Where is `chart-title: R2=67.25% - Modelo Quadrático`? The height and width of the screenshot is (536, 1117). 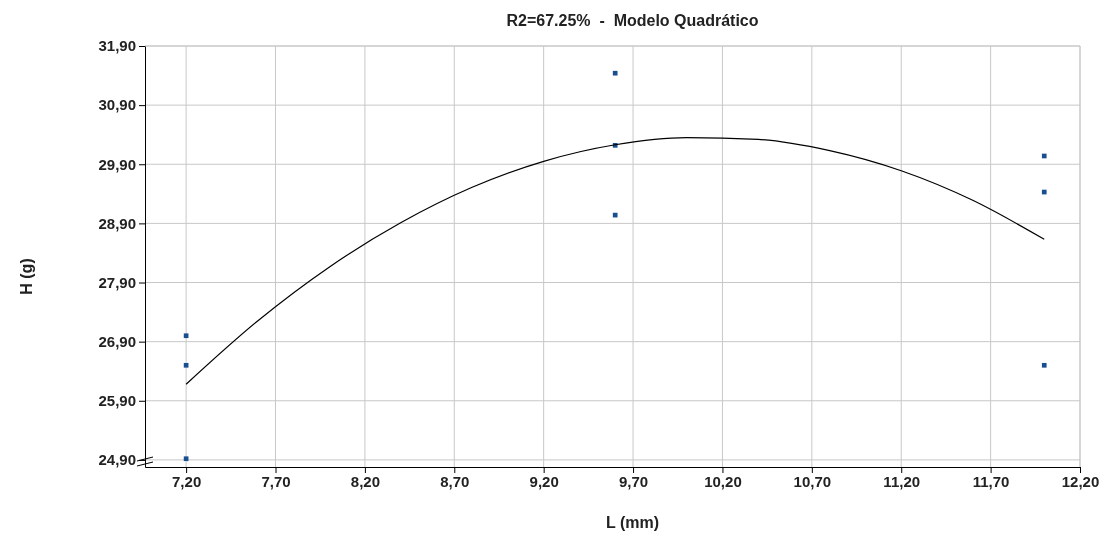
chart-title: R2=67.25% - Modelo Quadrático is located at coordinates (632, 20).